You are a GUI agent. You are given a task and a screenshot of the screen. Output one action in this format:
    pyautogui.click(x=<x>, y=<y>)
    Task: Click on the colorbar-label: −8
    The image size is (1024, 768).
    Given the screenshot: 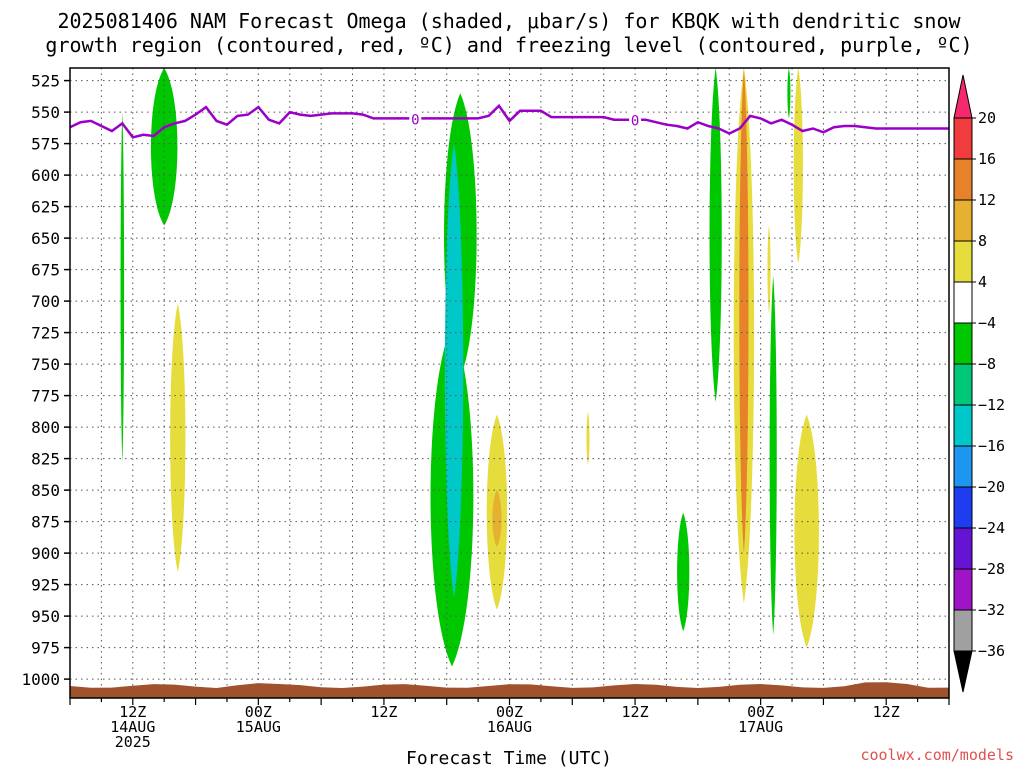 What is the action you would take?
    pyautogui.click(x=987, y=364)
    